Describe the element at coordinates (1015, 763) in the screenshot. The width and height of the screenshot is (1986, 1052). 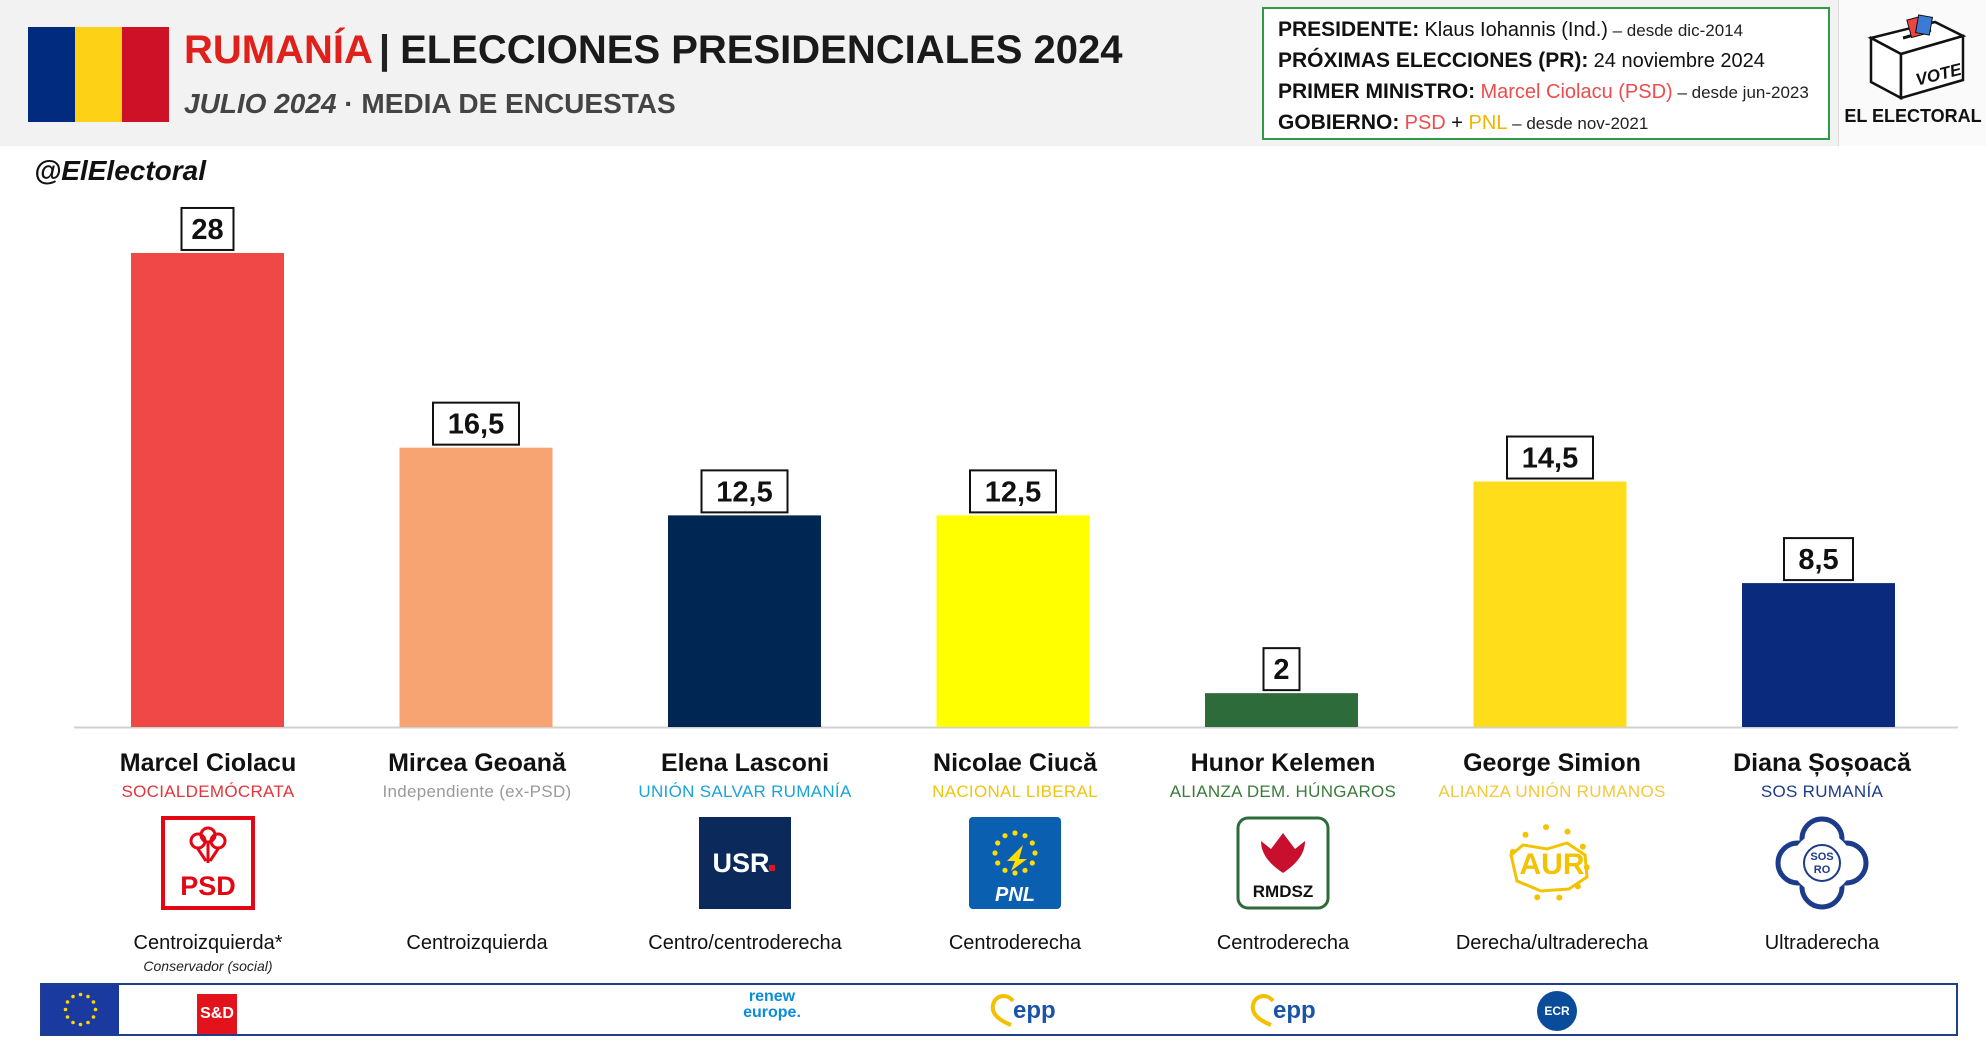
I see `candidate-name: Nicolae Ciucă` at that location.